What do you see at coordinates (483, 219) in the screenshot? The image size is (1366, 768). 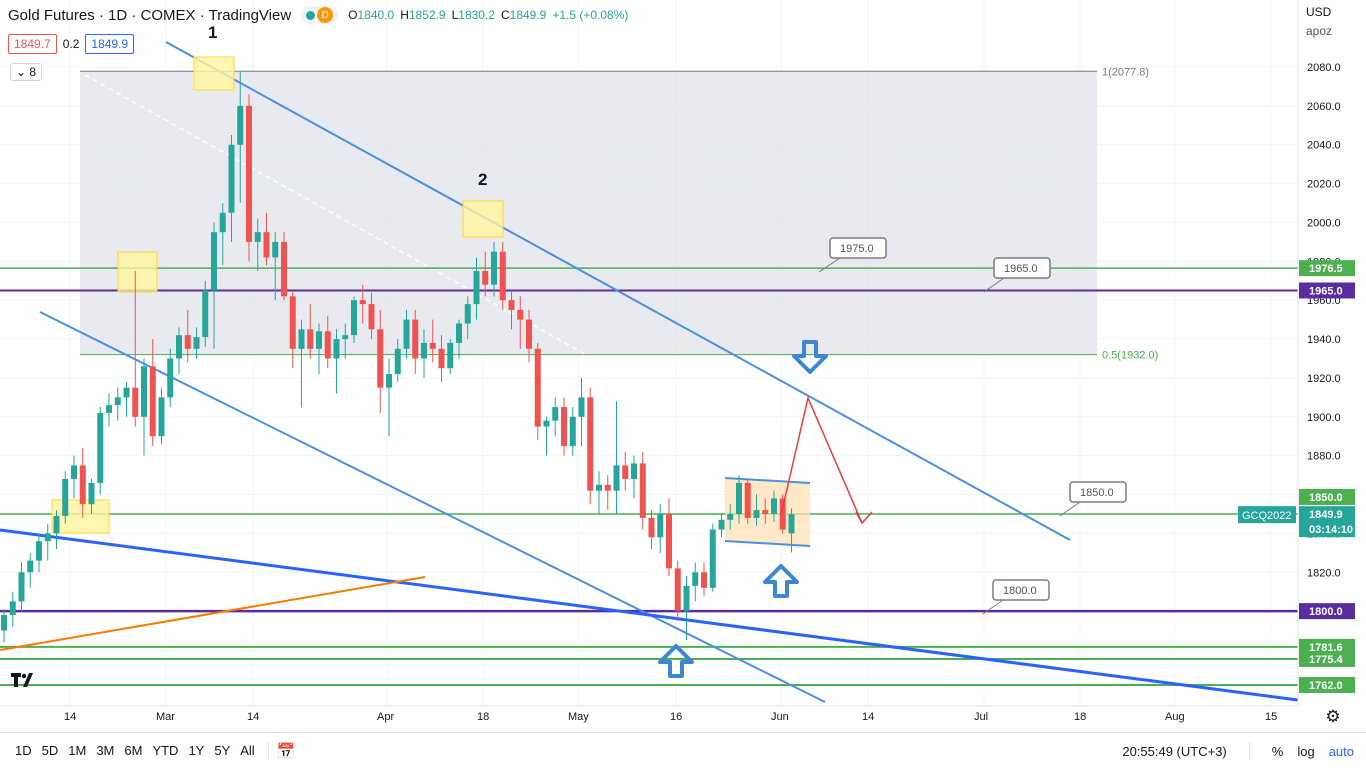 I see `highlight-box` at bounding box center [483, 219].